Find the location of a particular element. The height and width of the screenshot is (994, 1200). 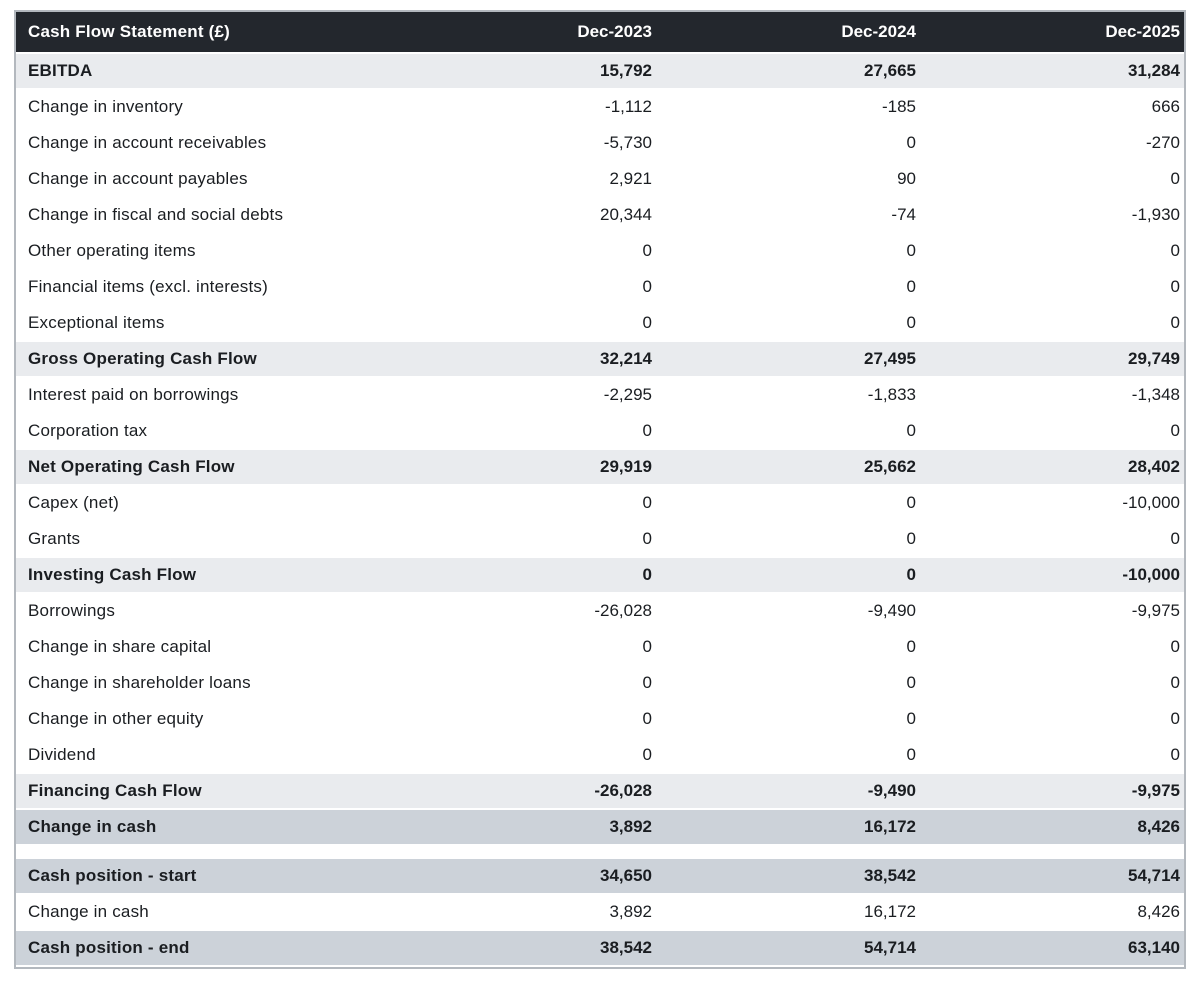

row-label: Change in account payables is located at coordinates (138, 178).